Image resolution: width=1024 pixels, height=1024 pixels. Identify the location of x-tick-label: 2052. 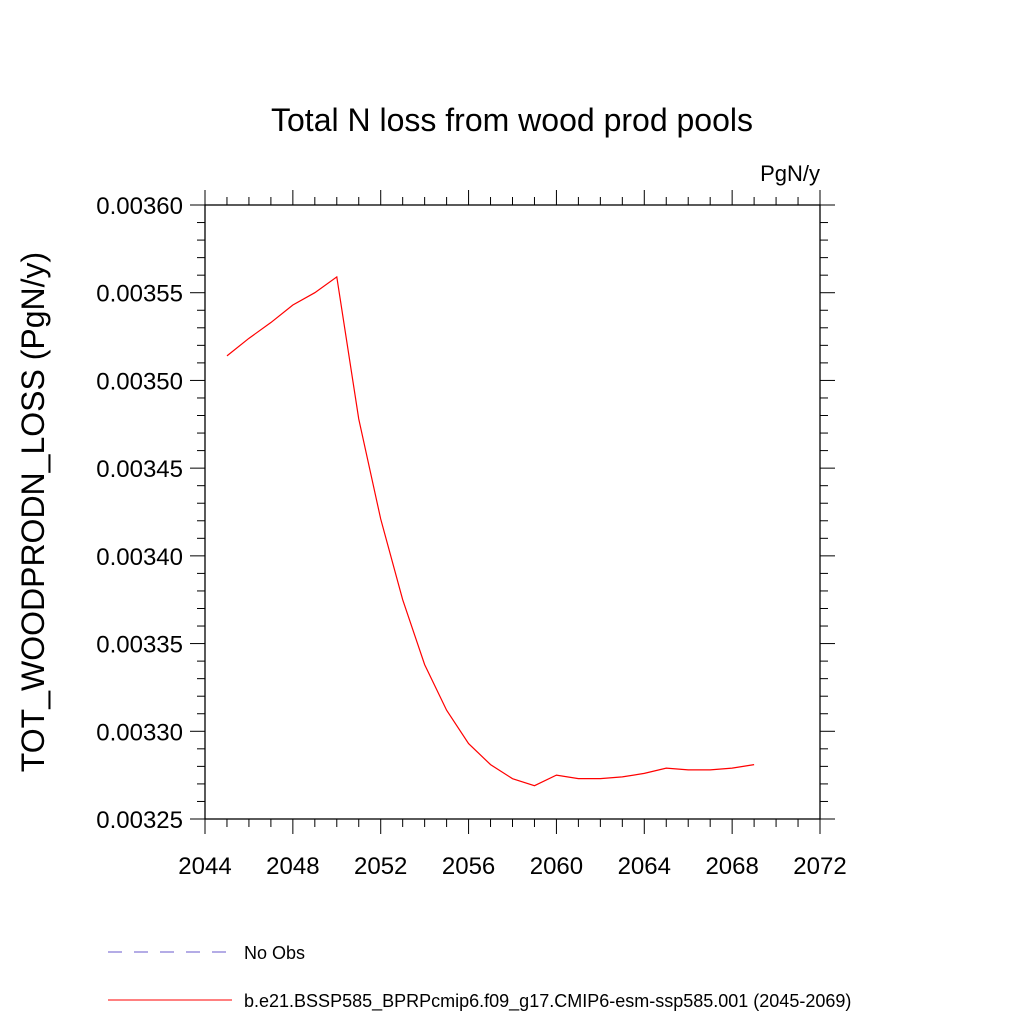
(380, 866).